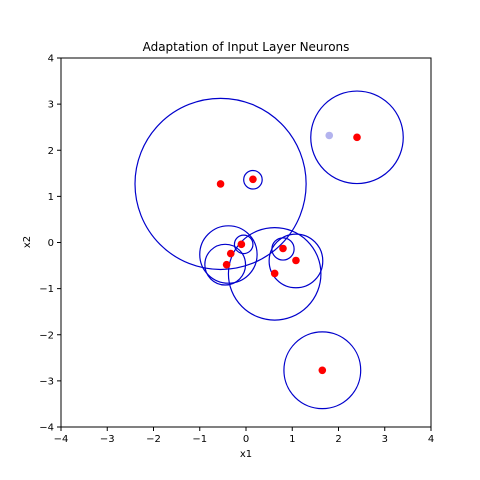 This screenshot has height=480, width=480. What do you see at coordinates (246, 454) in the screenshot?
I see `x-axis-label: x1` at bounding box center [246, 454].